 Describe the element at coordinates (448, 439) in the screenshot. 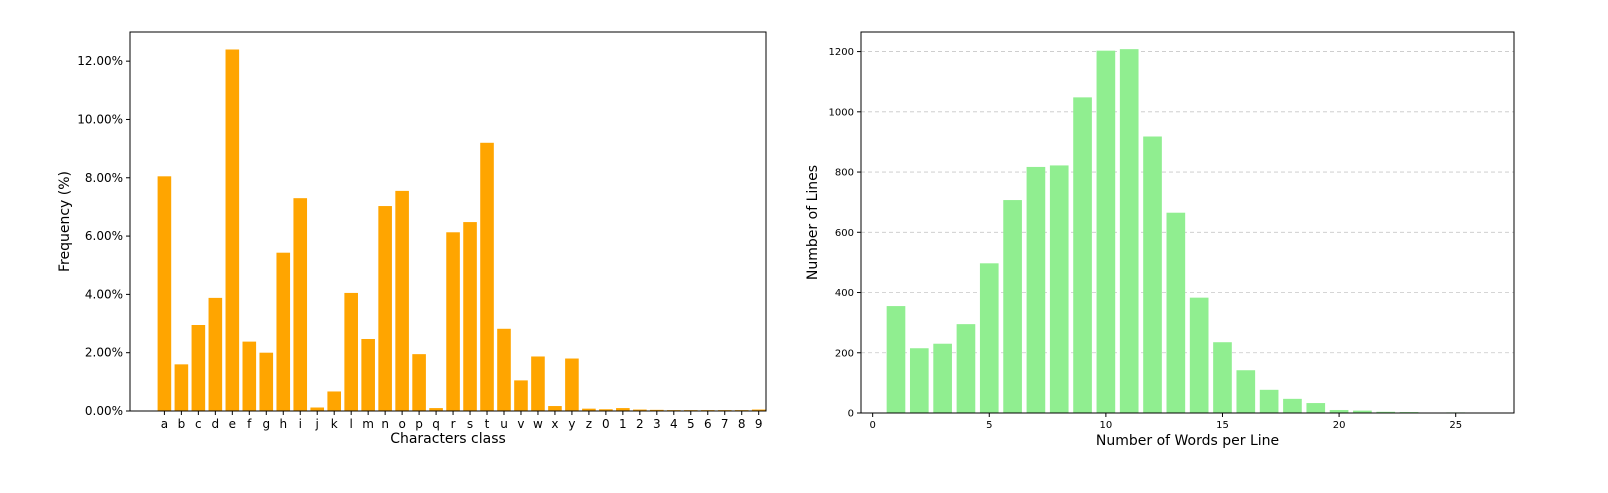

I see `char-x-axis-label: Characters class` at that location.